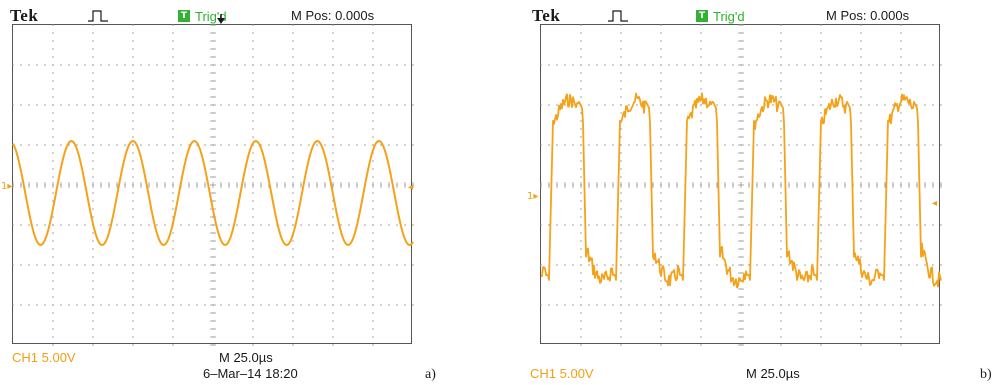  Describe the element at coordinates (430, 374) in the screenshot. I see `panel-label: a)` at that location.